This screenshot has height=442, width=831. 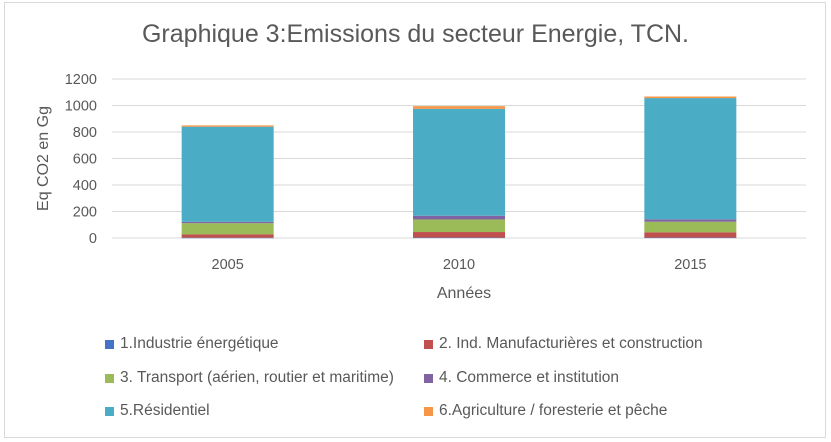 What do you see at coordinates (690, 265) in the screenshot?
I see `x-tick-label: 2015` at bounding box center [690, 265].